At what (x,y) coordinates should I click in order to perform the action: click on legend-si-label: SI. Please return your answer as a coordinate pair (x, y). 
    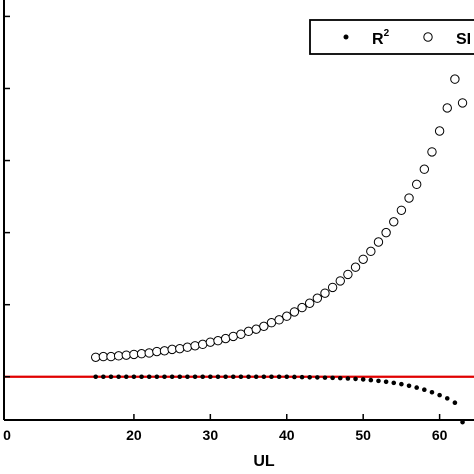
    Looking at the image, I should click on (463, 39).